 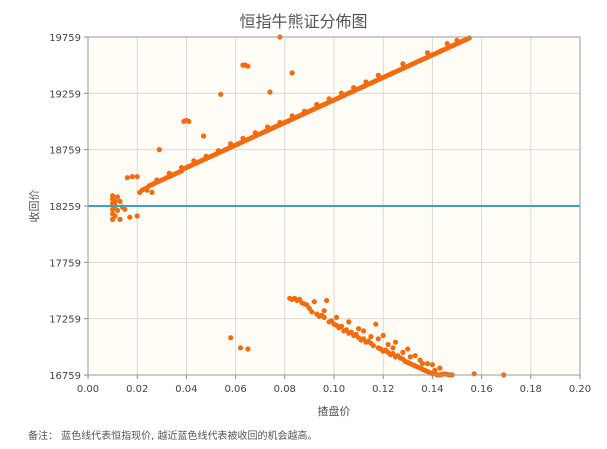 I want to click on chart-title: 恒指牛熊证分佈图, so click(x=303, y=21).